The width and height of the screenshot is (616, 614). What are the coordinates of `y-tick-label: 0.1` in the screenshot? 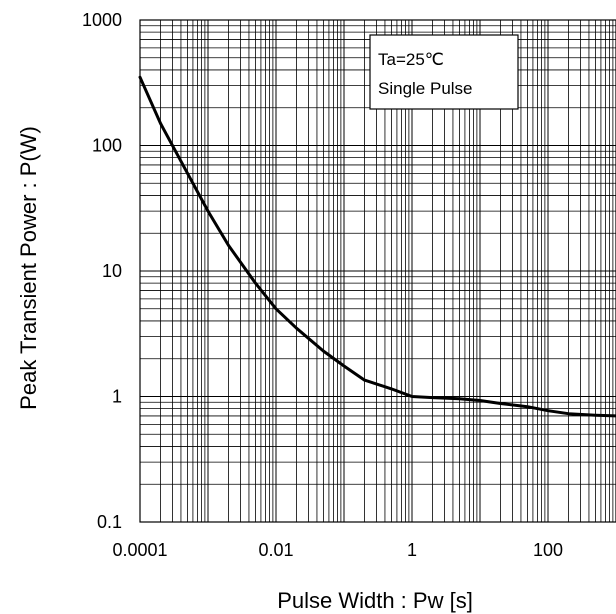 It's located at (109, 522).